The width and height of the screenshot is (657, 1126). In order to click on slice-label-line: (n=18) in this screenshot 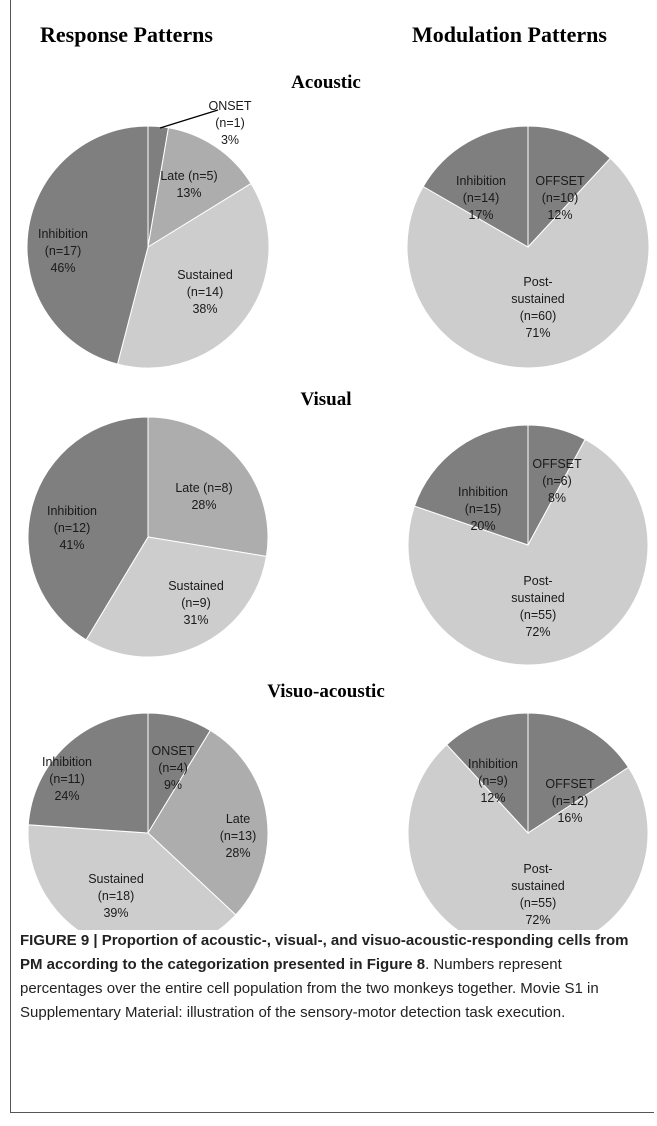, I will do `click(116, 896)`.